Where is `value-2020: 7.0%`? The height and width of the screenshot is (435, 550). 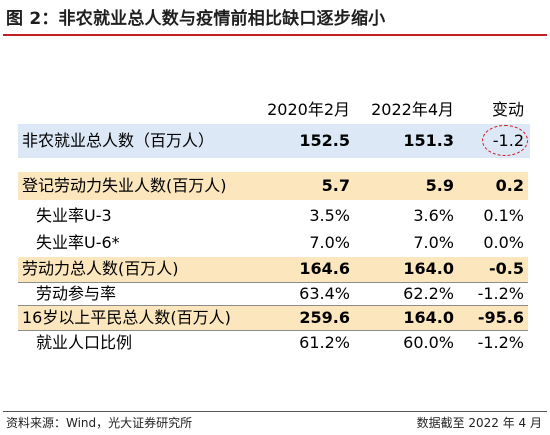 value-2020: 7.0% is located at coordinates (329, 242).